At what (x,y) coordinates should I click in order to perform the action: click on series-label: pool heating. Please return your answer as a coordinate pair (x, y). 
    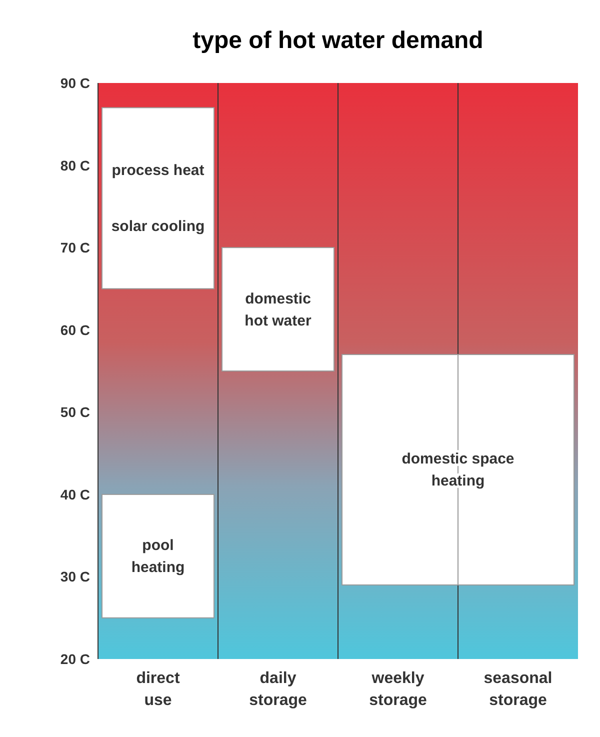
    Looking at the image, I should click on (158, 556).